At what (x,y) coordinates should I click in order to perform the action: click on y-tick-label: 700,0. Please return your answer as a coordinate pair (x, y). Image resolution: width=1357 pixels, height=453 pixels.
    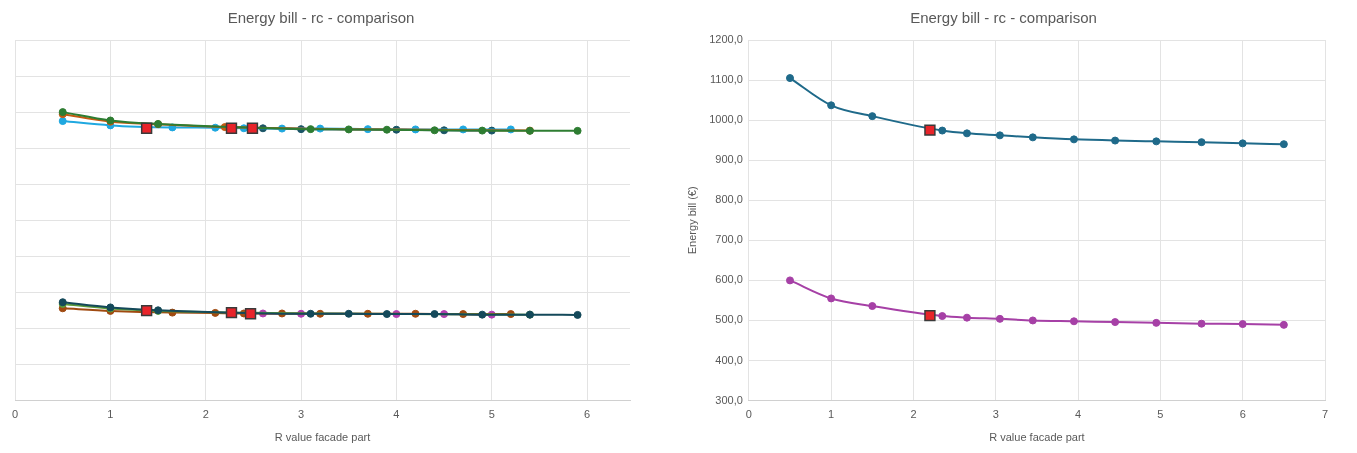
    Looking at the image, I should click on (729, 239).